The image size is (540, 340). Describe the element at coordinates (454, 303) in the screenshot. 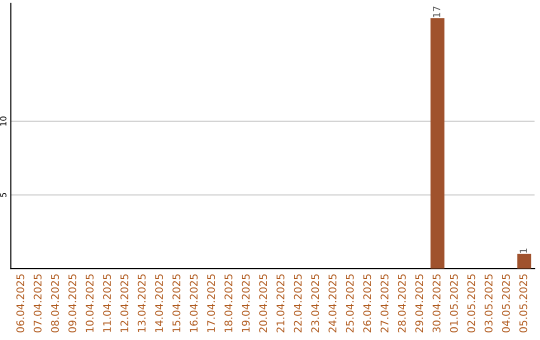

I see `x-tick-label: 01.05.2025` at that location.